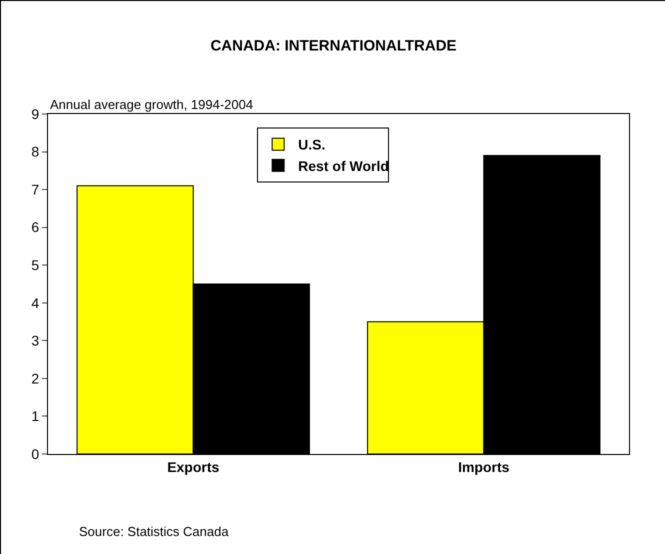  What do you see at coordinates (484, 466) in the screenshot?
I see `x-tick-label: Imports` at bounding box center [484, 466].